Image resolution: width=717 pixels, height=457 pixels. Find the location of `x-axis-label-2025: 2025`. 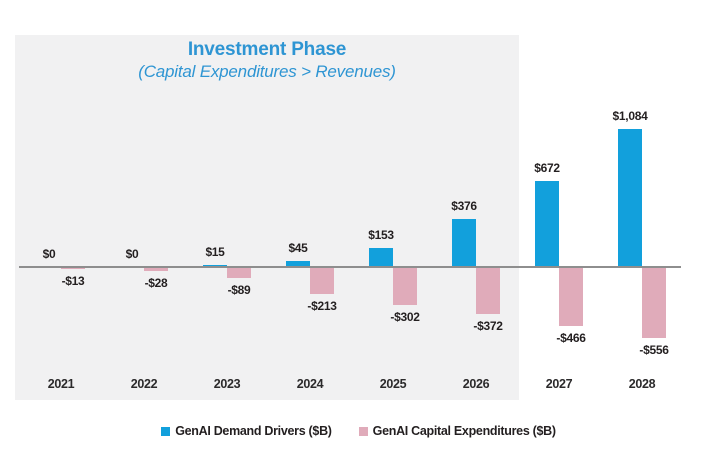

x-axis-label-2025: 2025 is located at coordinates (393, 384).